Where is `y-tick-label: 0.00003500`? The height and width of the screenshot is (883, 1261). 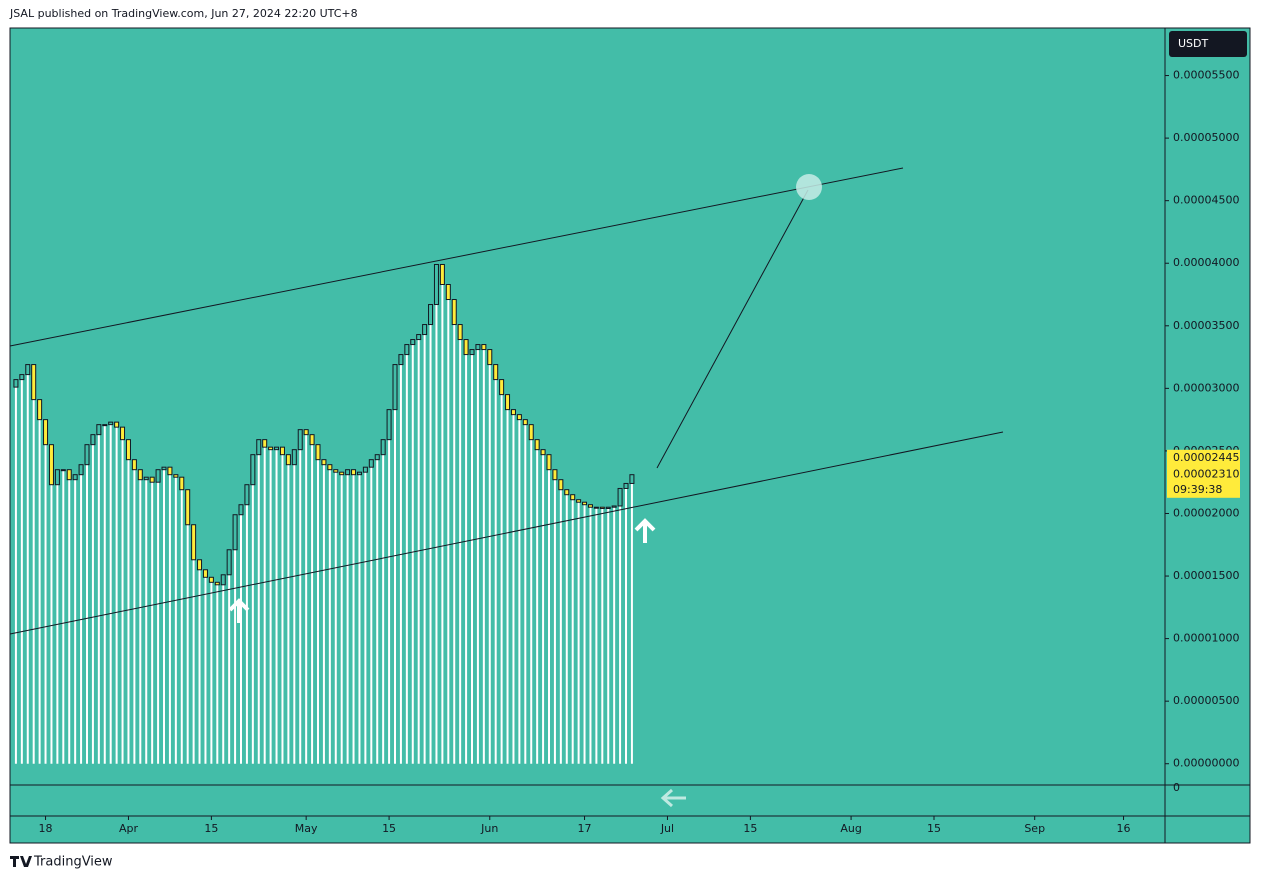
y-tick-label: 0.00003500 is located at coordinates (1206, 325).